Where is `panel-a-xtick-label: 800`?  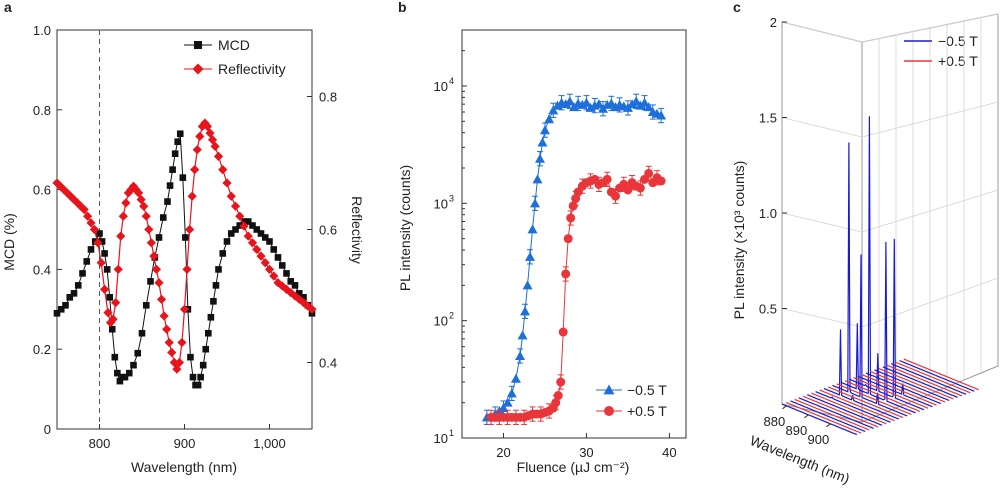
panel-a-xtick-label: 800 is located at coordinates (100, 443).